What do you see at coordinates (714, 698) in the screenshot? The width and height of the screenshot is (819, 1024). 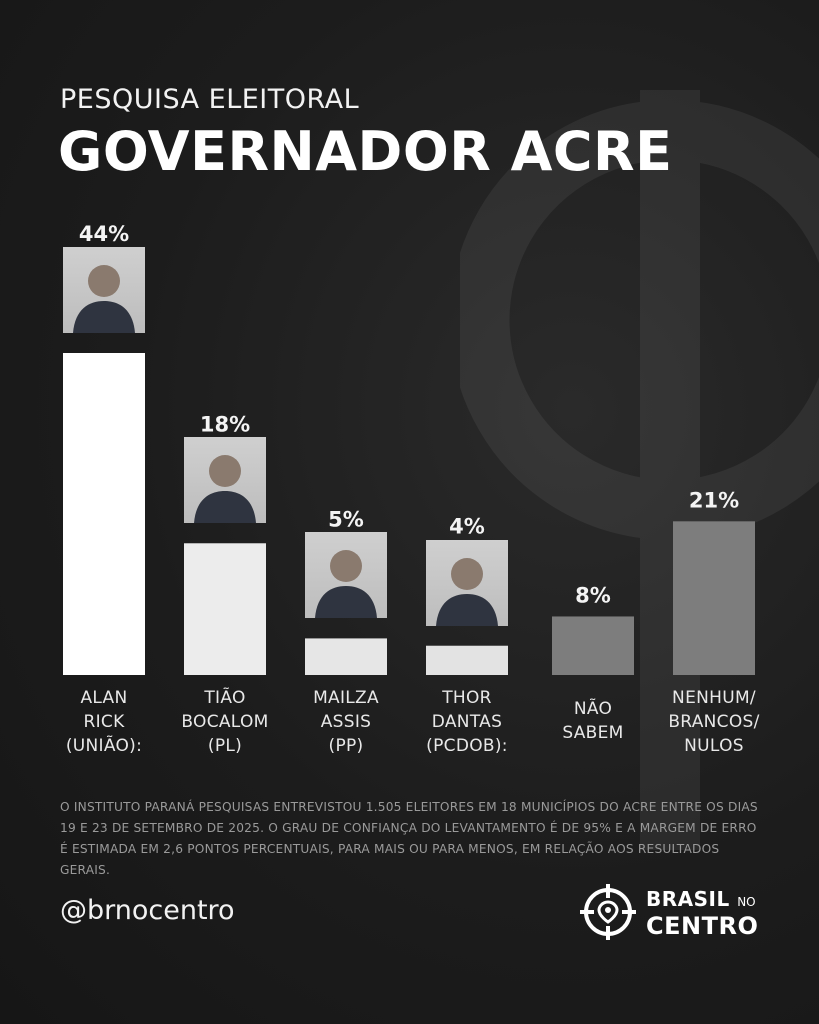 I see `category-label-line: NENHUM/` at bounding box center [714, 698].